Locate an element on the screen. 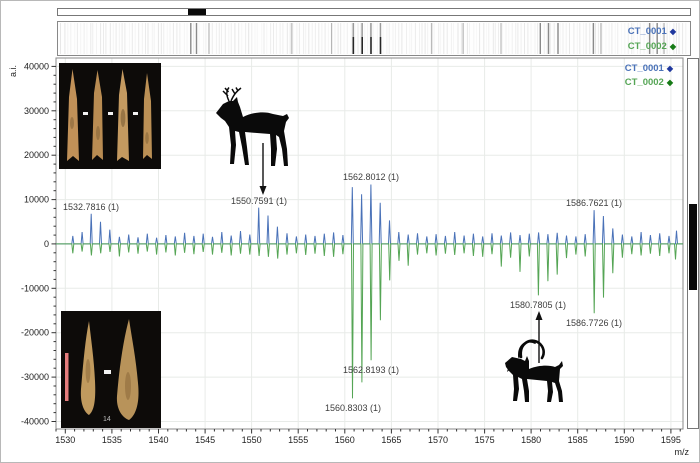  svg-text: -10000 is located at coordinates (35, 288).